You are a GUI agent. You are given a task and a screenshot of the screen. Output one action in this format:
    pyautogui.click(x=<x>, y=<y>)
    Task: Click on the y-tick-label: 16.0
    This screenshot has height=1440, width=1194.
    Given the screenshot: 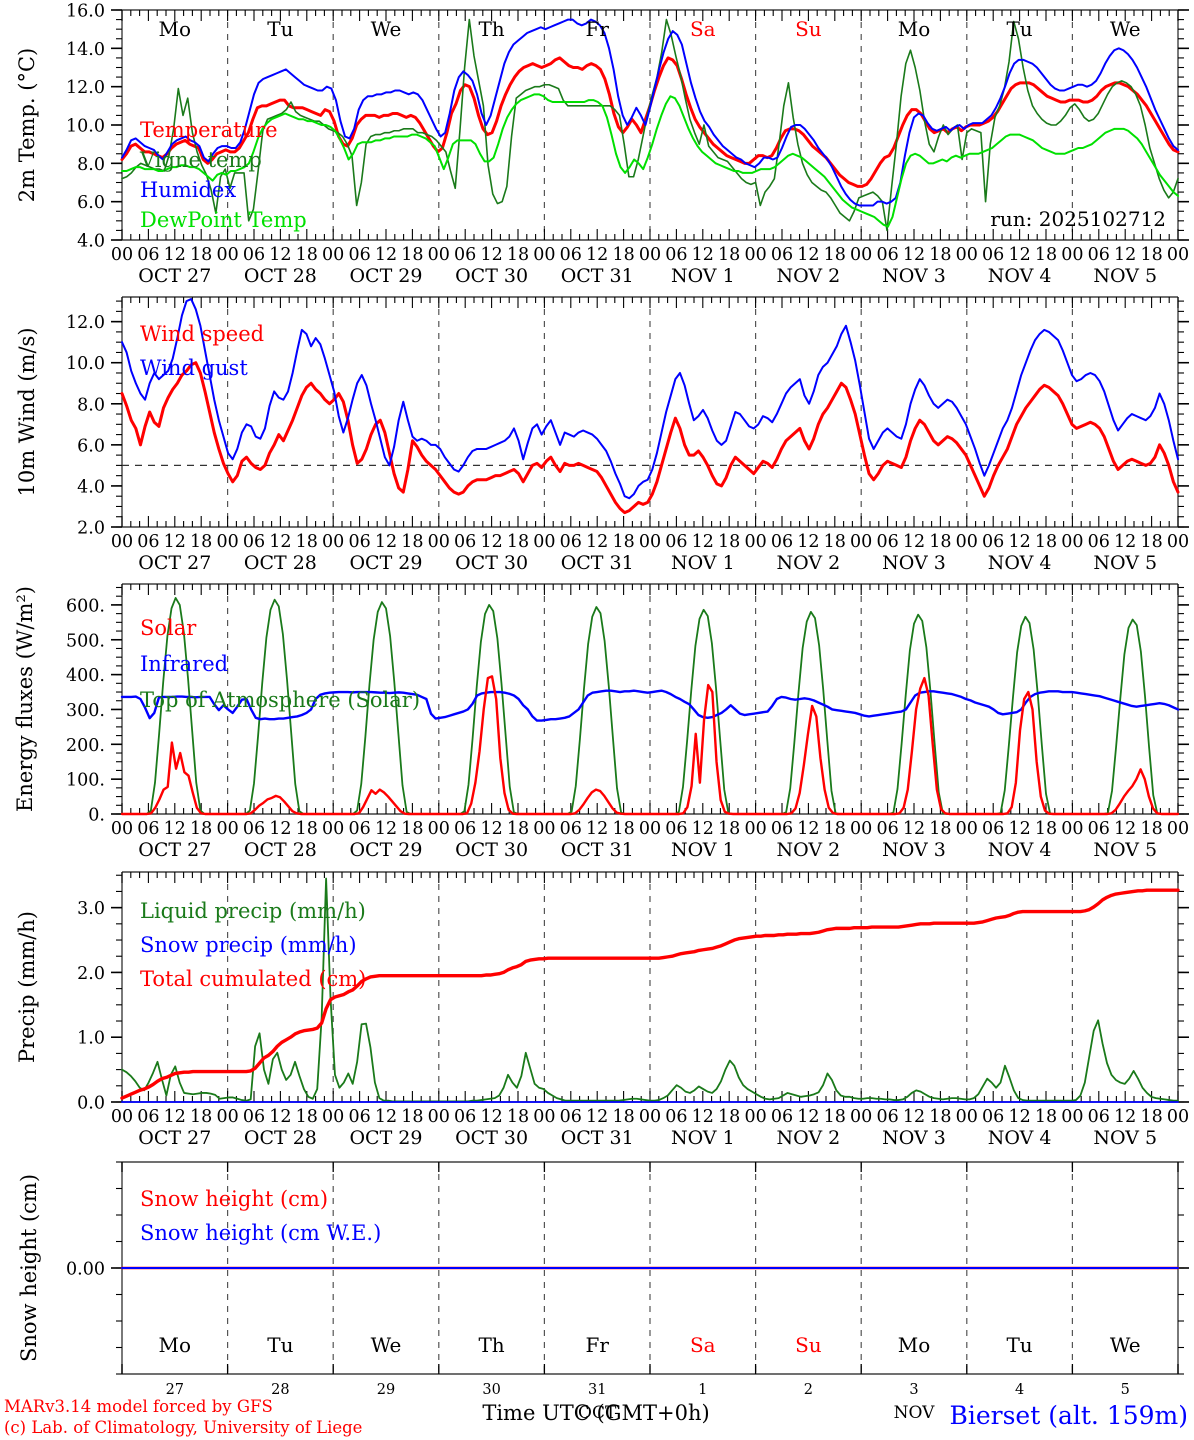 What is the action you would take?
    pyautogui.click(x=85, y=12)
    